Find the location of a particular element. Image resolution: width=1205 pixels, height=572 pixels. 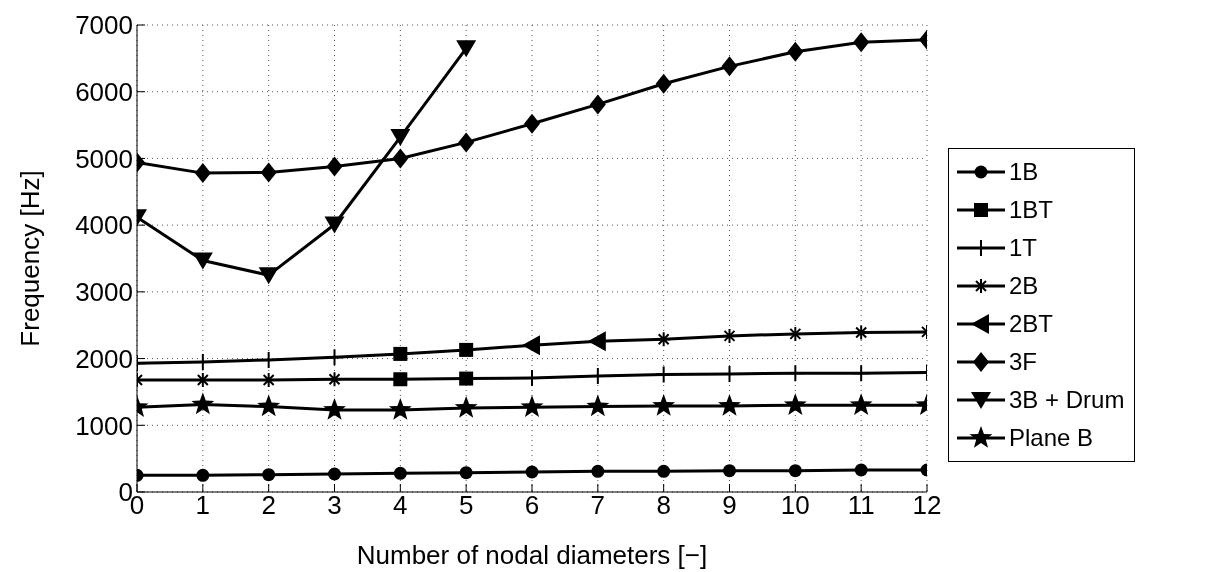

x-tick-label: 2 is located at coordinates (268, 505).